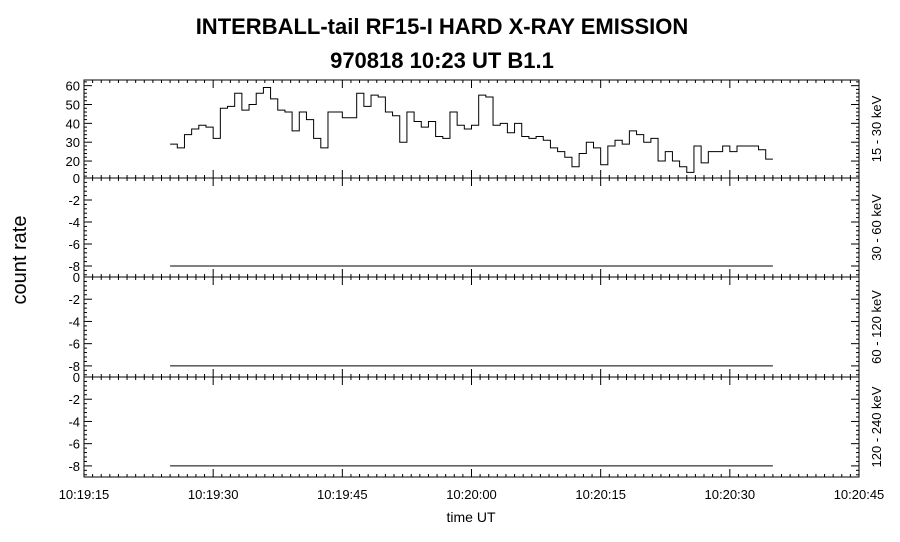  Describe the element at coordinates (876, 128) in the screenshot. I see `band-label: 15 - 30 keV` at that location.